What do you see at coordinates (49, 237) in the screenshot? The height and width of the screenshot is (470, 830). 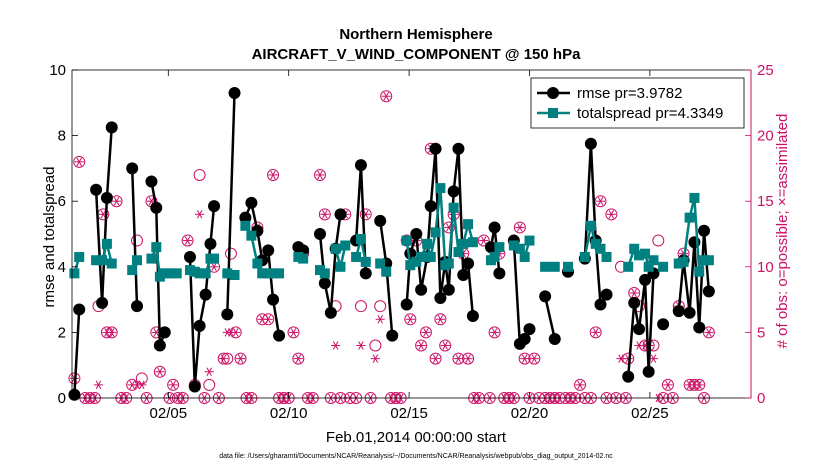 I see `y-axis-label: rmse and totalspread` at bounding box center [49, 237].